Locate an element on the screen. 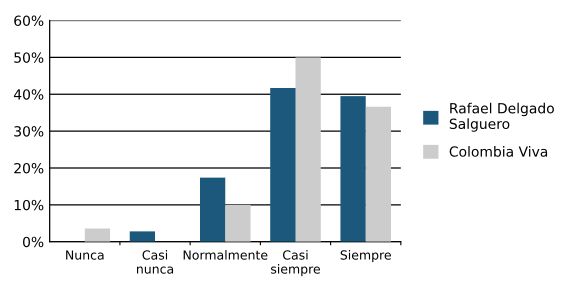  x-tick-label: Normalmente is located at coordinates (226, 255).